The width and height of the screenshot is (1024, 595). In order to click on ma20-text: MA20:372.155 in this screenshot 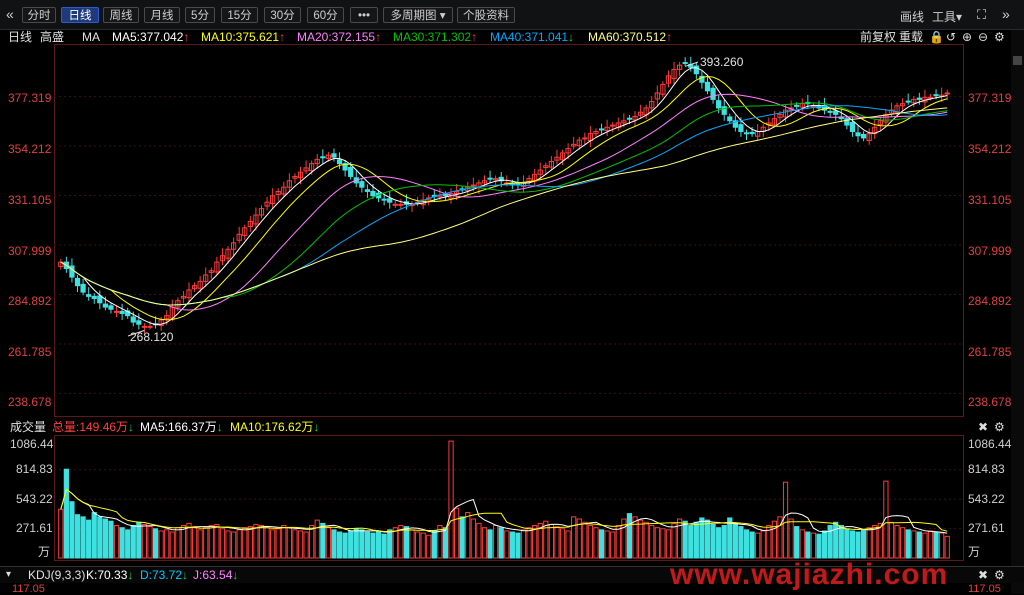, I will do `click(336, 37)`.